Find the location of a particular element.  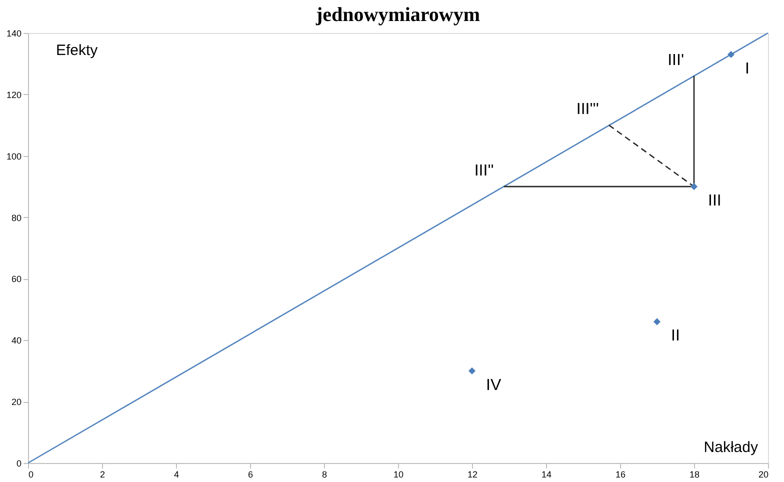

y-tick-label: 120 is located at coordinates (14, 95).